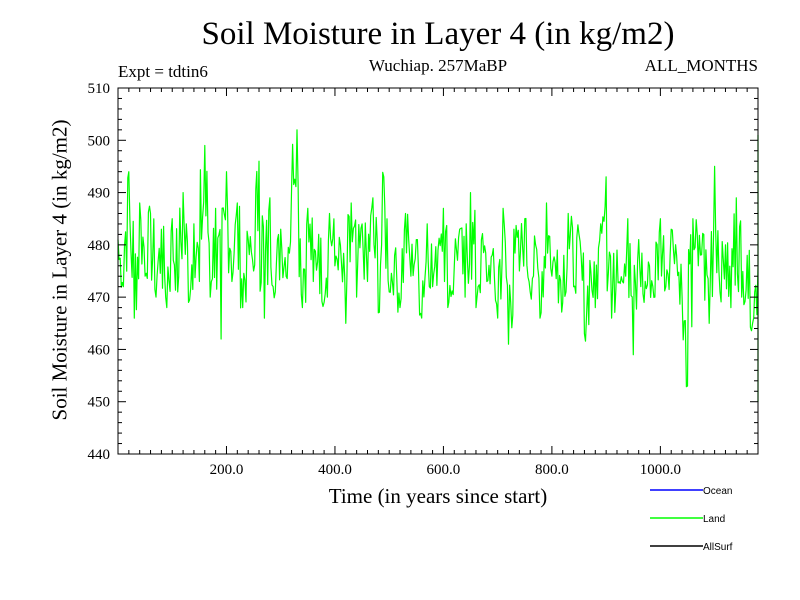 The width and height of the screenshot is (800, 600). I want to click on x-tick-label: 400.0, so click(335, 470).